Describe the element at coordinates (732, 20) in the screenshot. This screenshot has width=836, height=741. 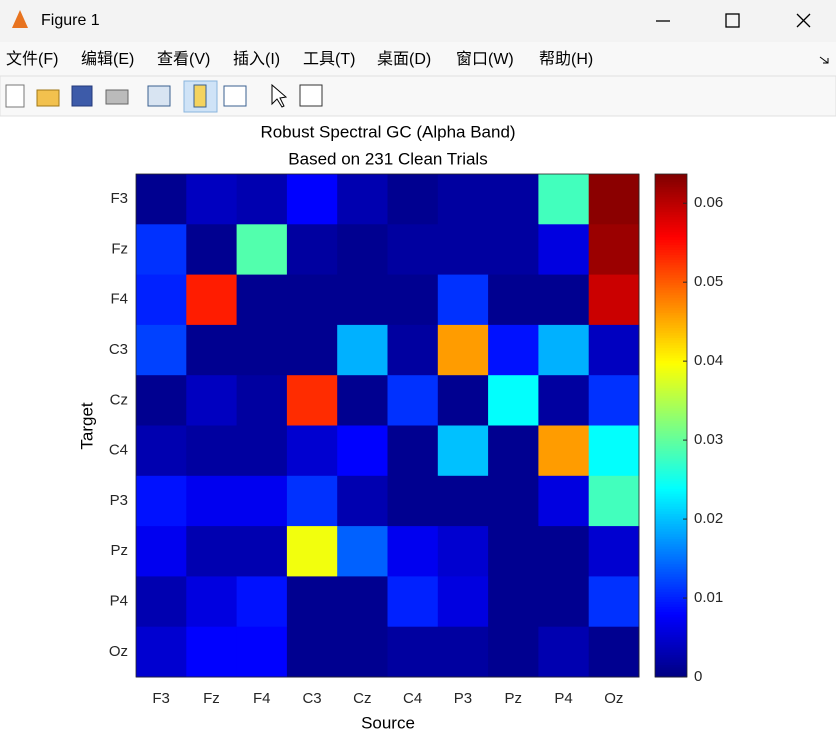
I see `maximize-button` at that location.